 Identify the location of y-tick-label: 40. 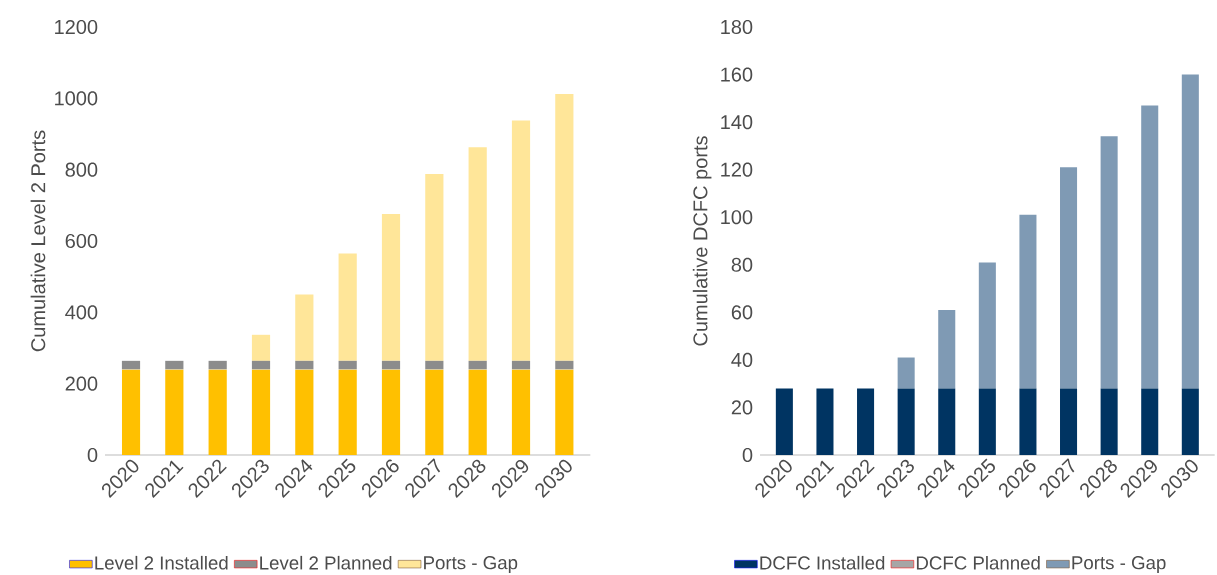
(742, 359).